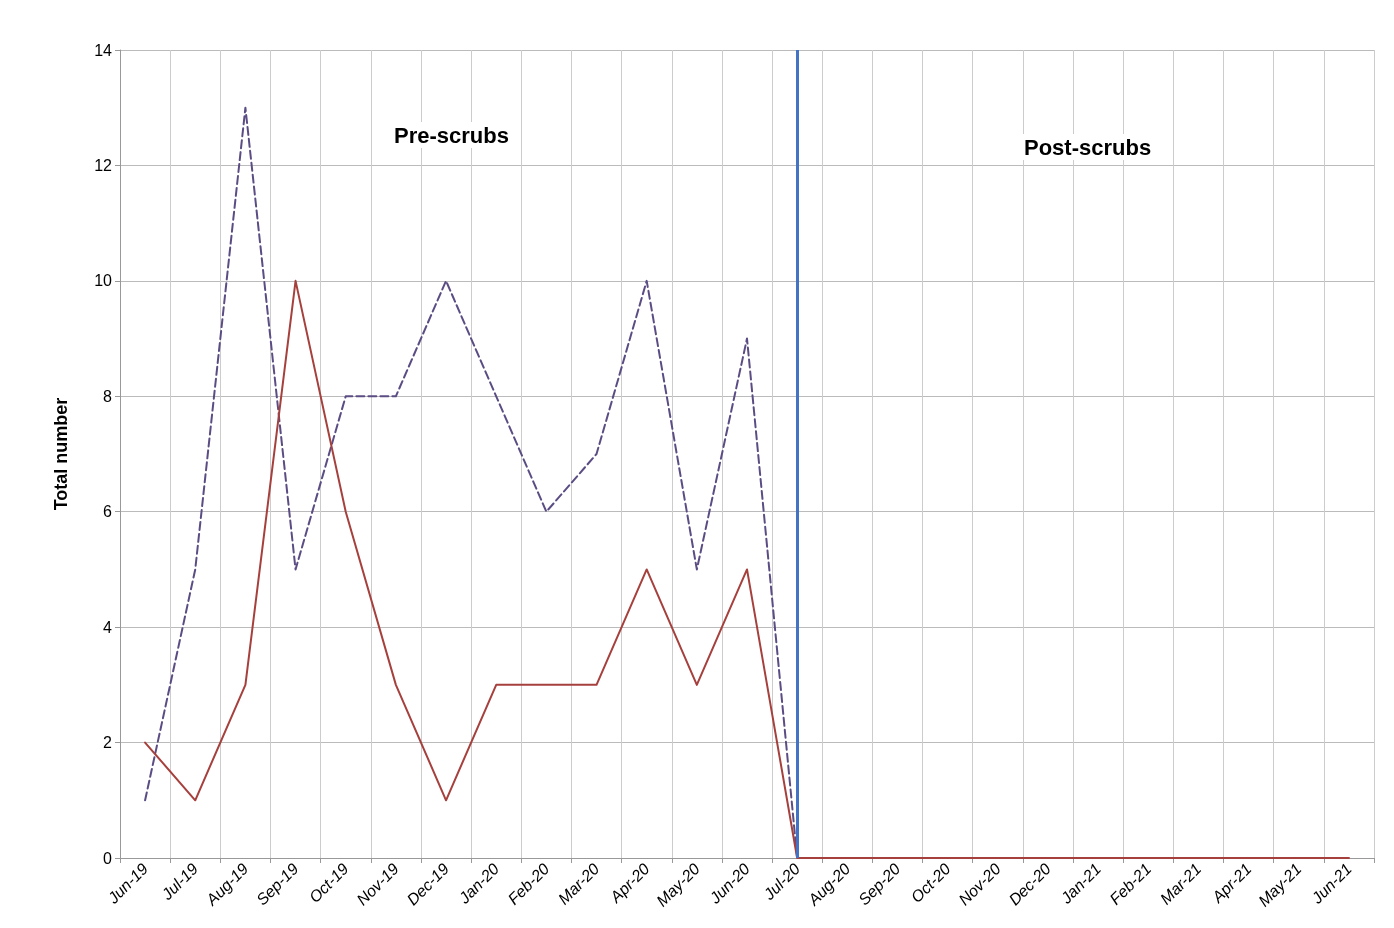 Image resolution: width=1394 pixels, height=928 pixels. Describe the element at coordinates (108, 512) in the screenshot. I see `y-tick-label: 6` at that location.